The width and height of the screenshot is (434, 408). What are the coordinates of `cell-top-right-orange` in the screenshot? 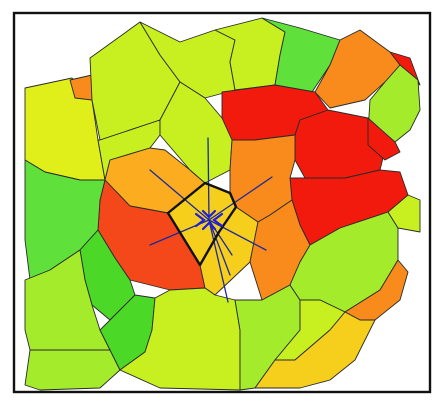 It's located at (357, 69).